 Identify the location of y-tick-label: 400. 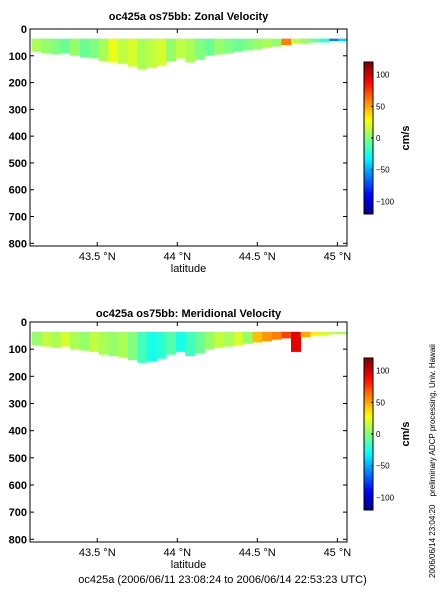
(18, 137).